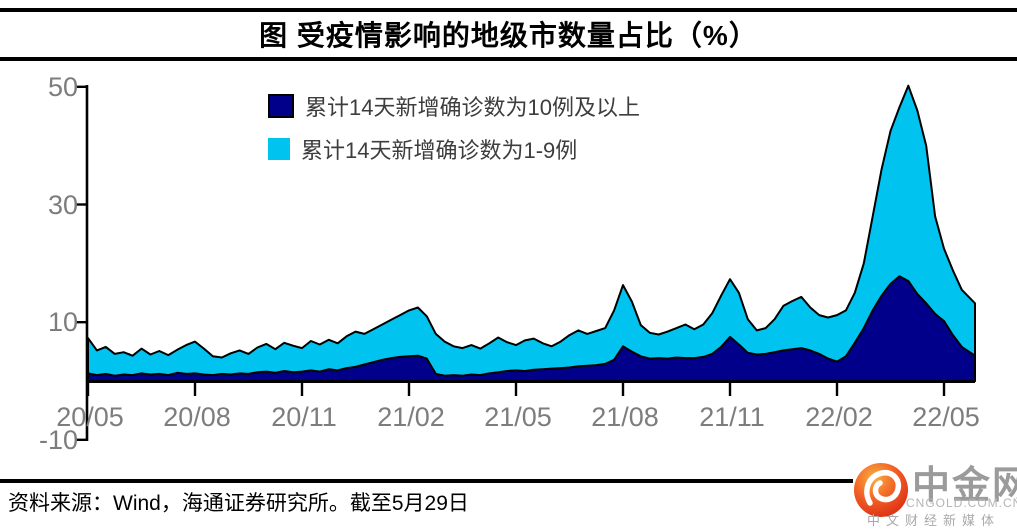  I want to click on y-tick-label-30: 30, so click(62, 205).